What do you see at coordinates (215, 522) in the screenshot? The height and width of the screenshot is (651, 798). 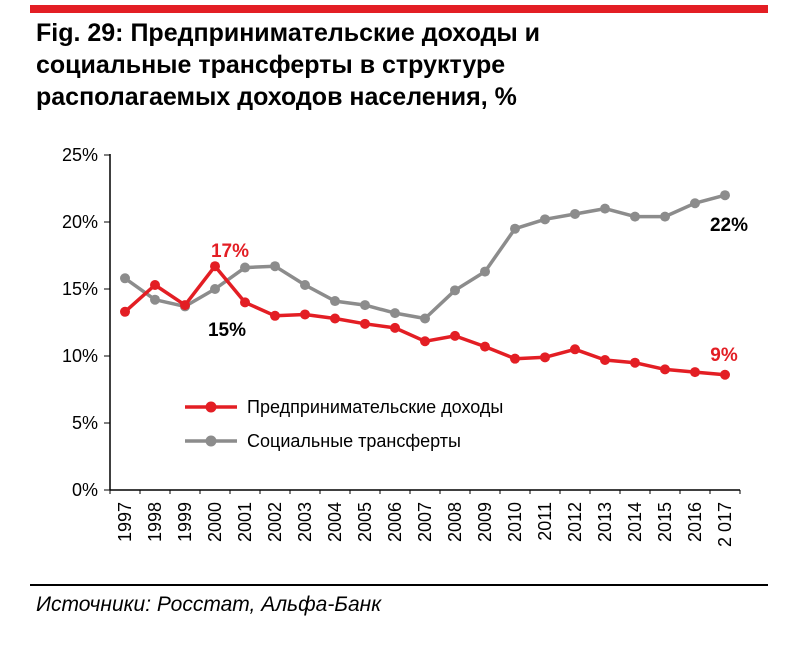 I see `x-tick-label: 2000` at bounding box center [215, 522].